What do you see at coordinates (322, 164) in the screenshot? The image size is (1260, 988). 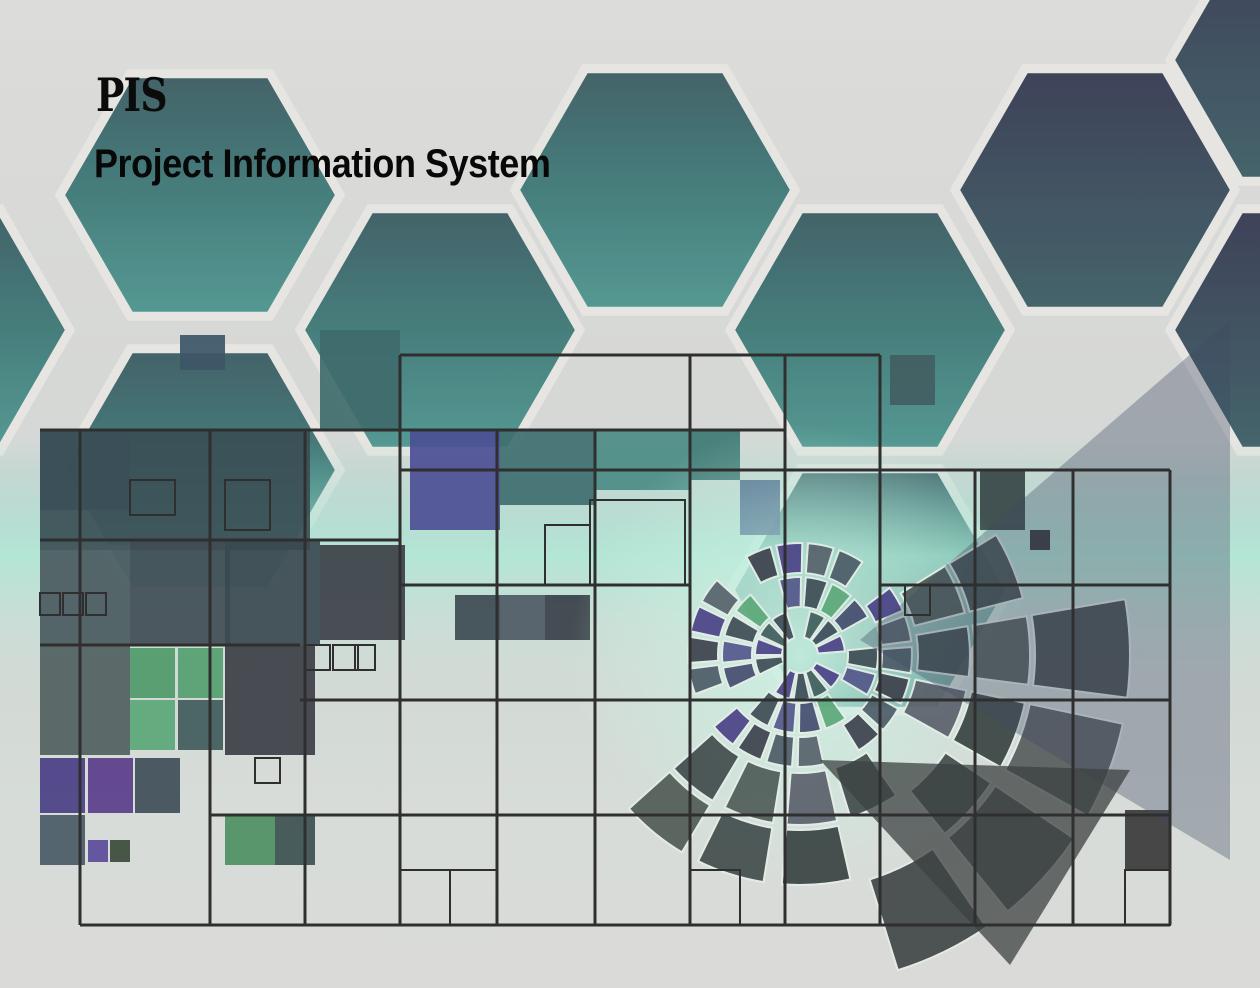 I see `app-title: Project Information System` at bounding box center [322, 164].